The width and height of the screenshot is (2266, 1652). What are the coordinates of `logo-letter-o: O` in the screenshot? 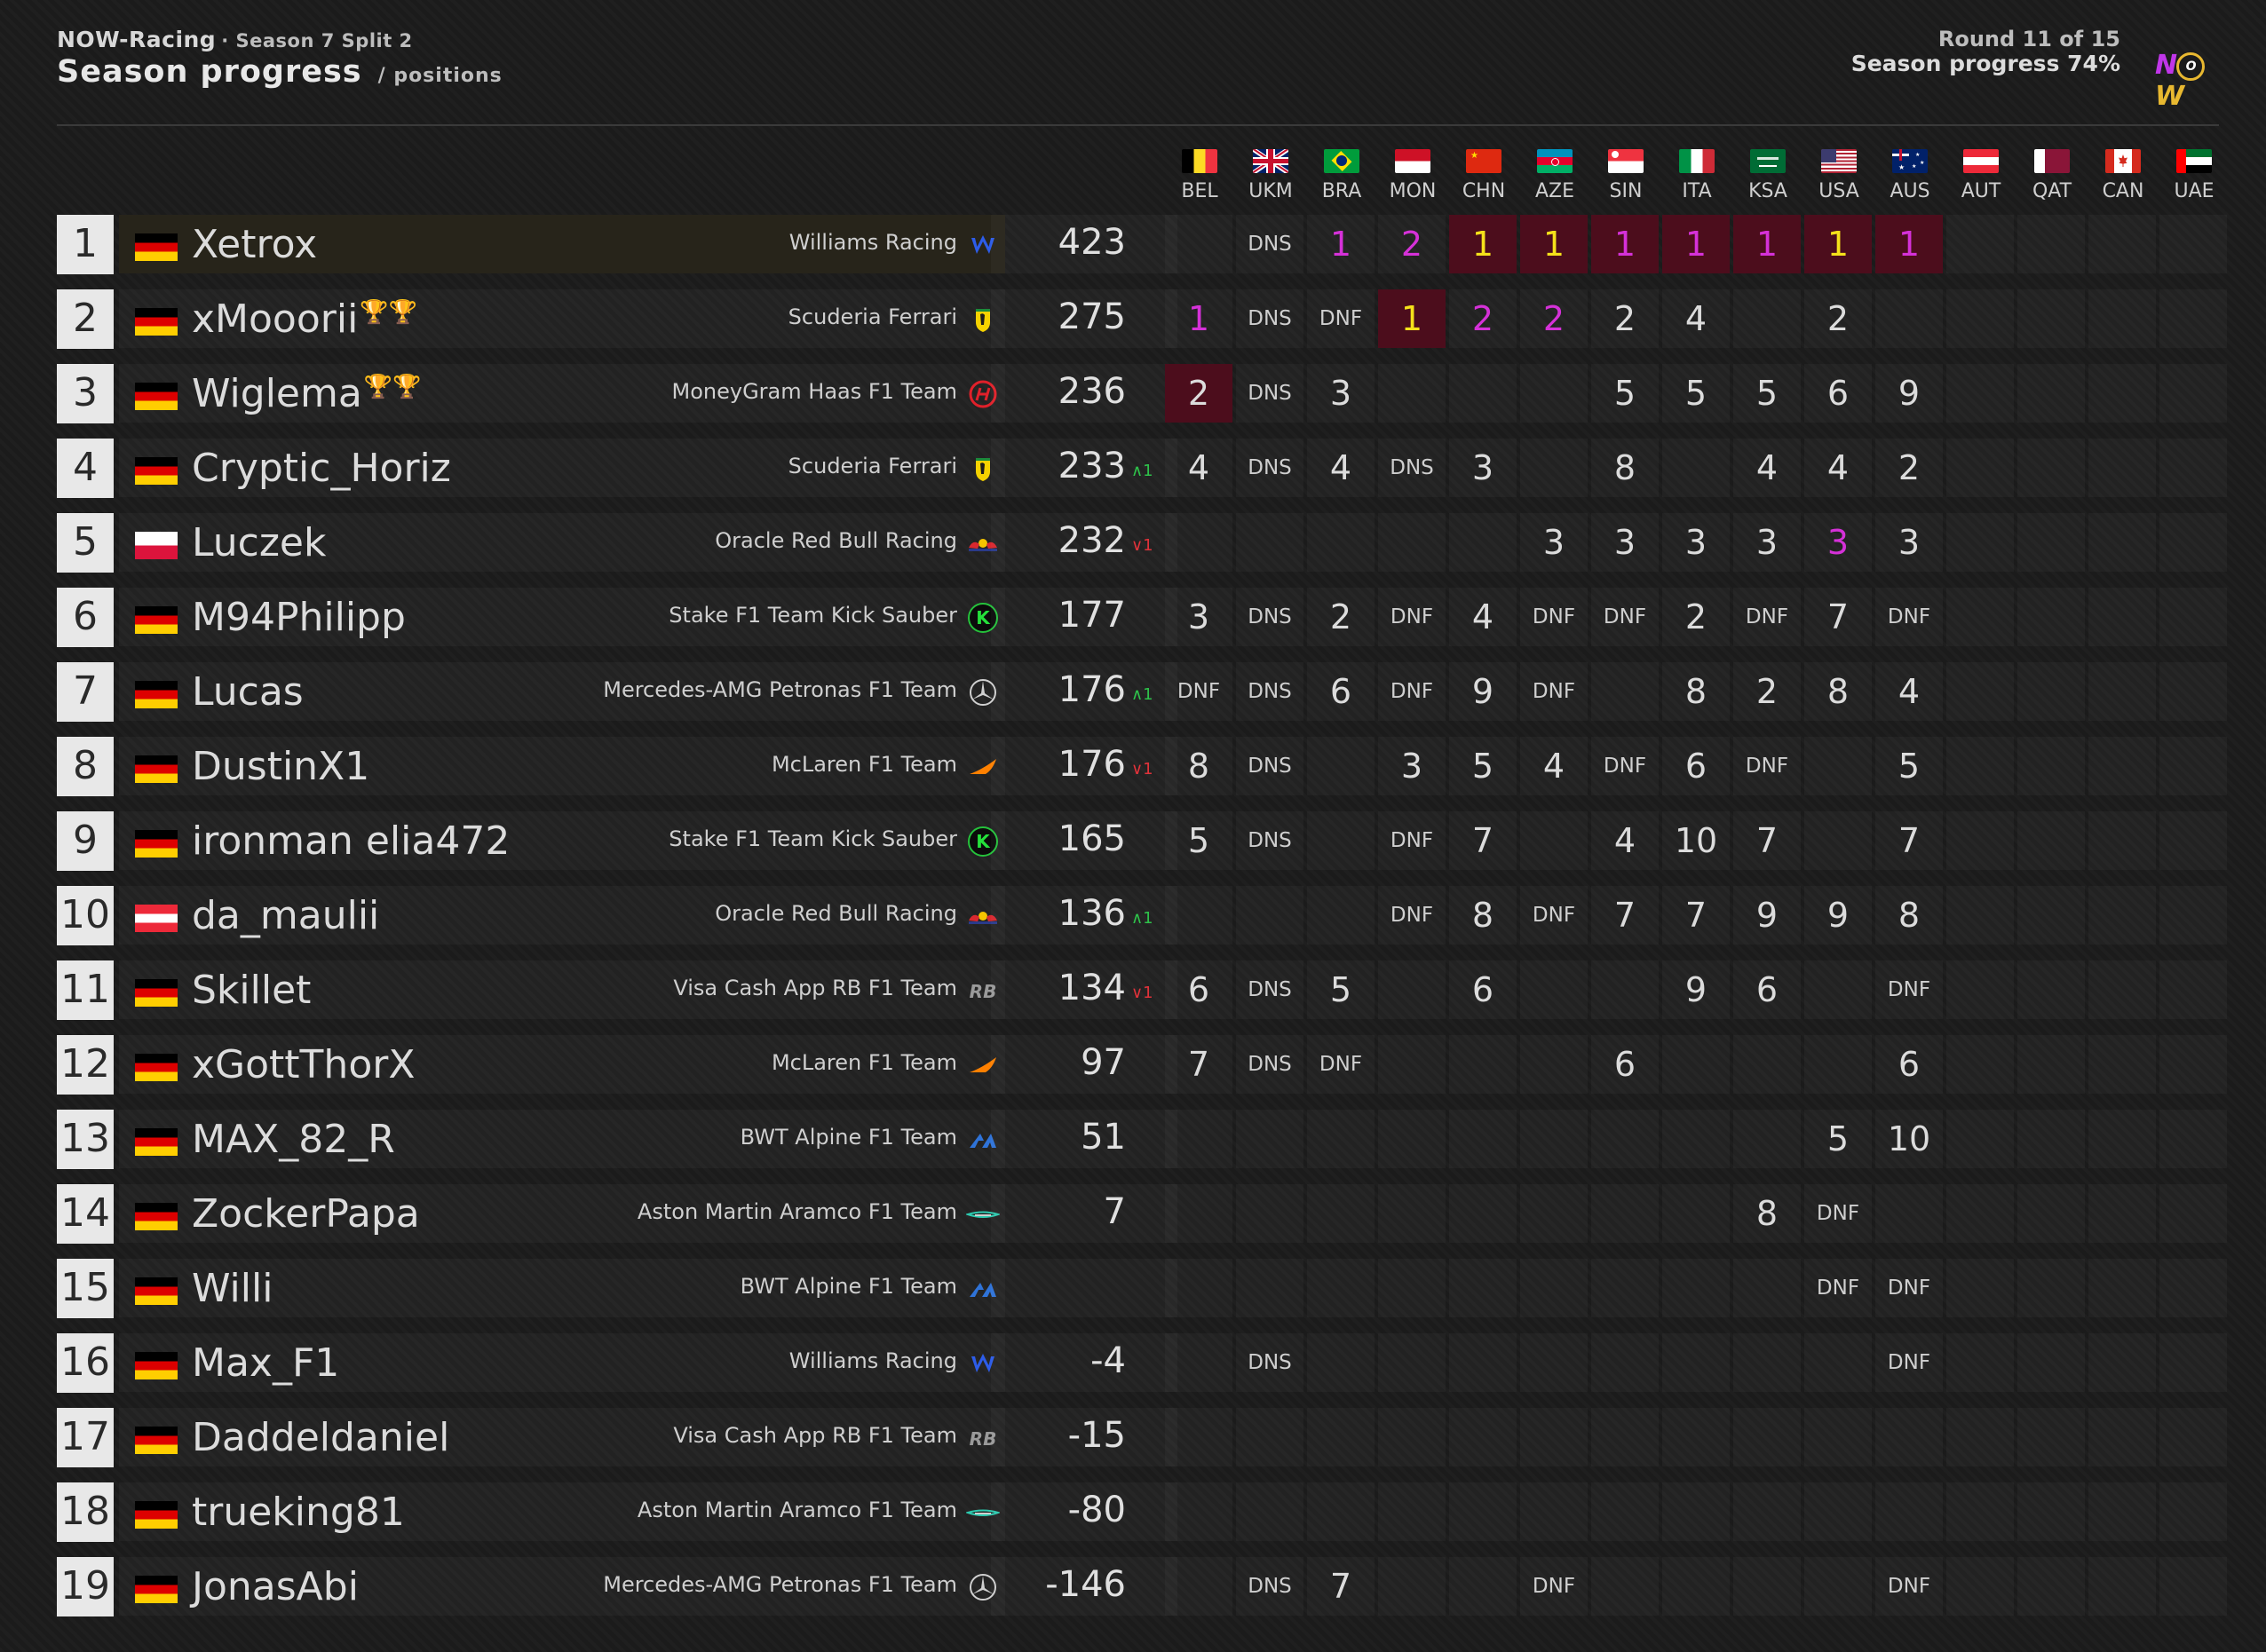 It's located at (2191, 66).